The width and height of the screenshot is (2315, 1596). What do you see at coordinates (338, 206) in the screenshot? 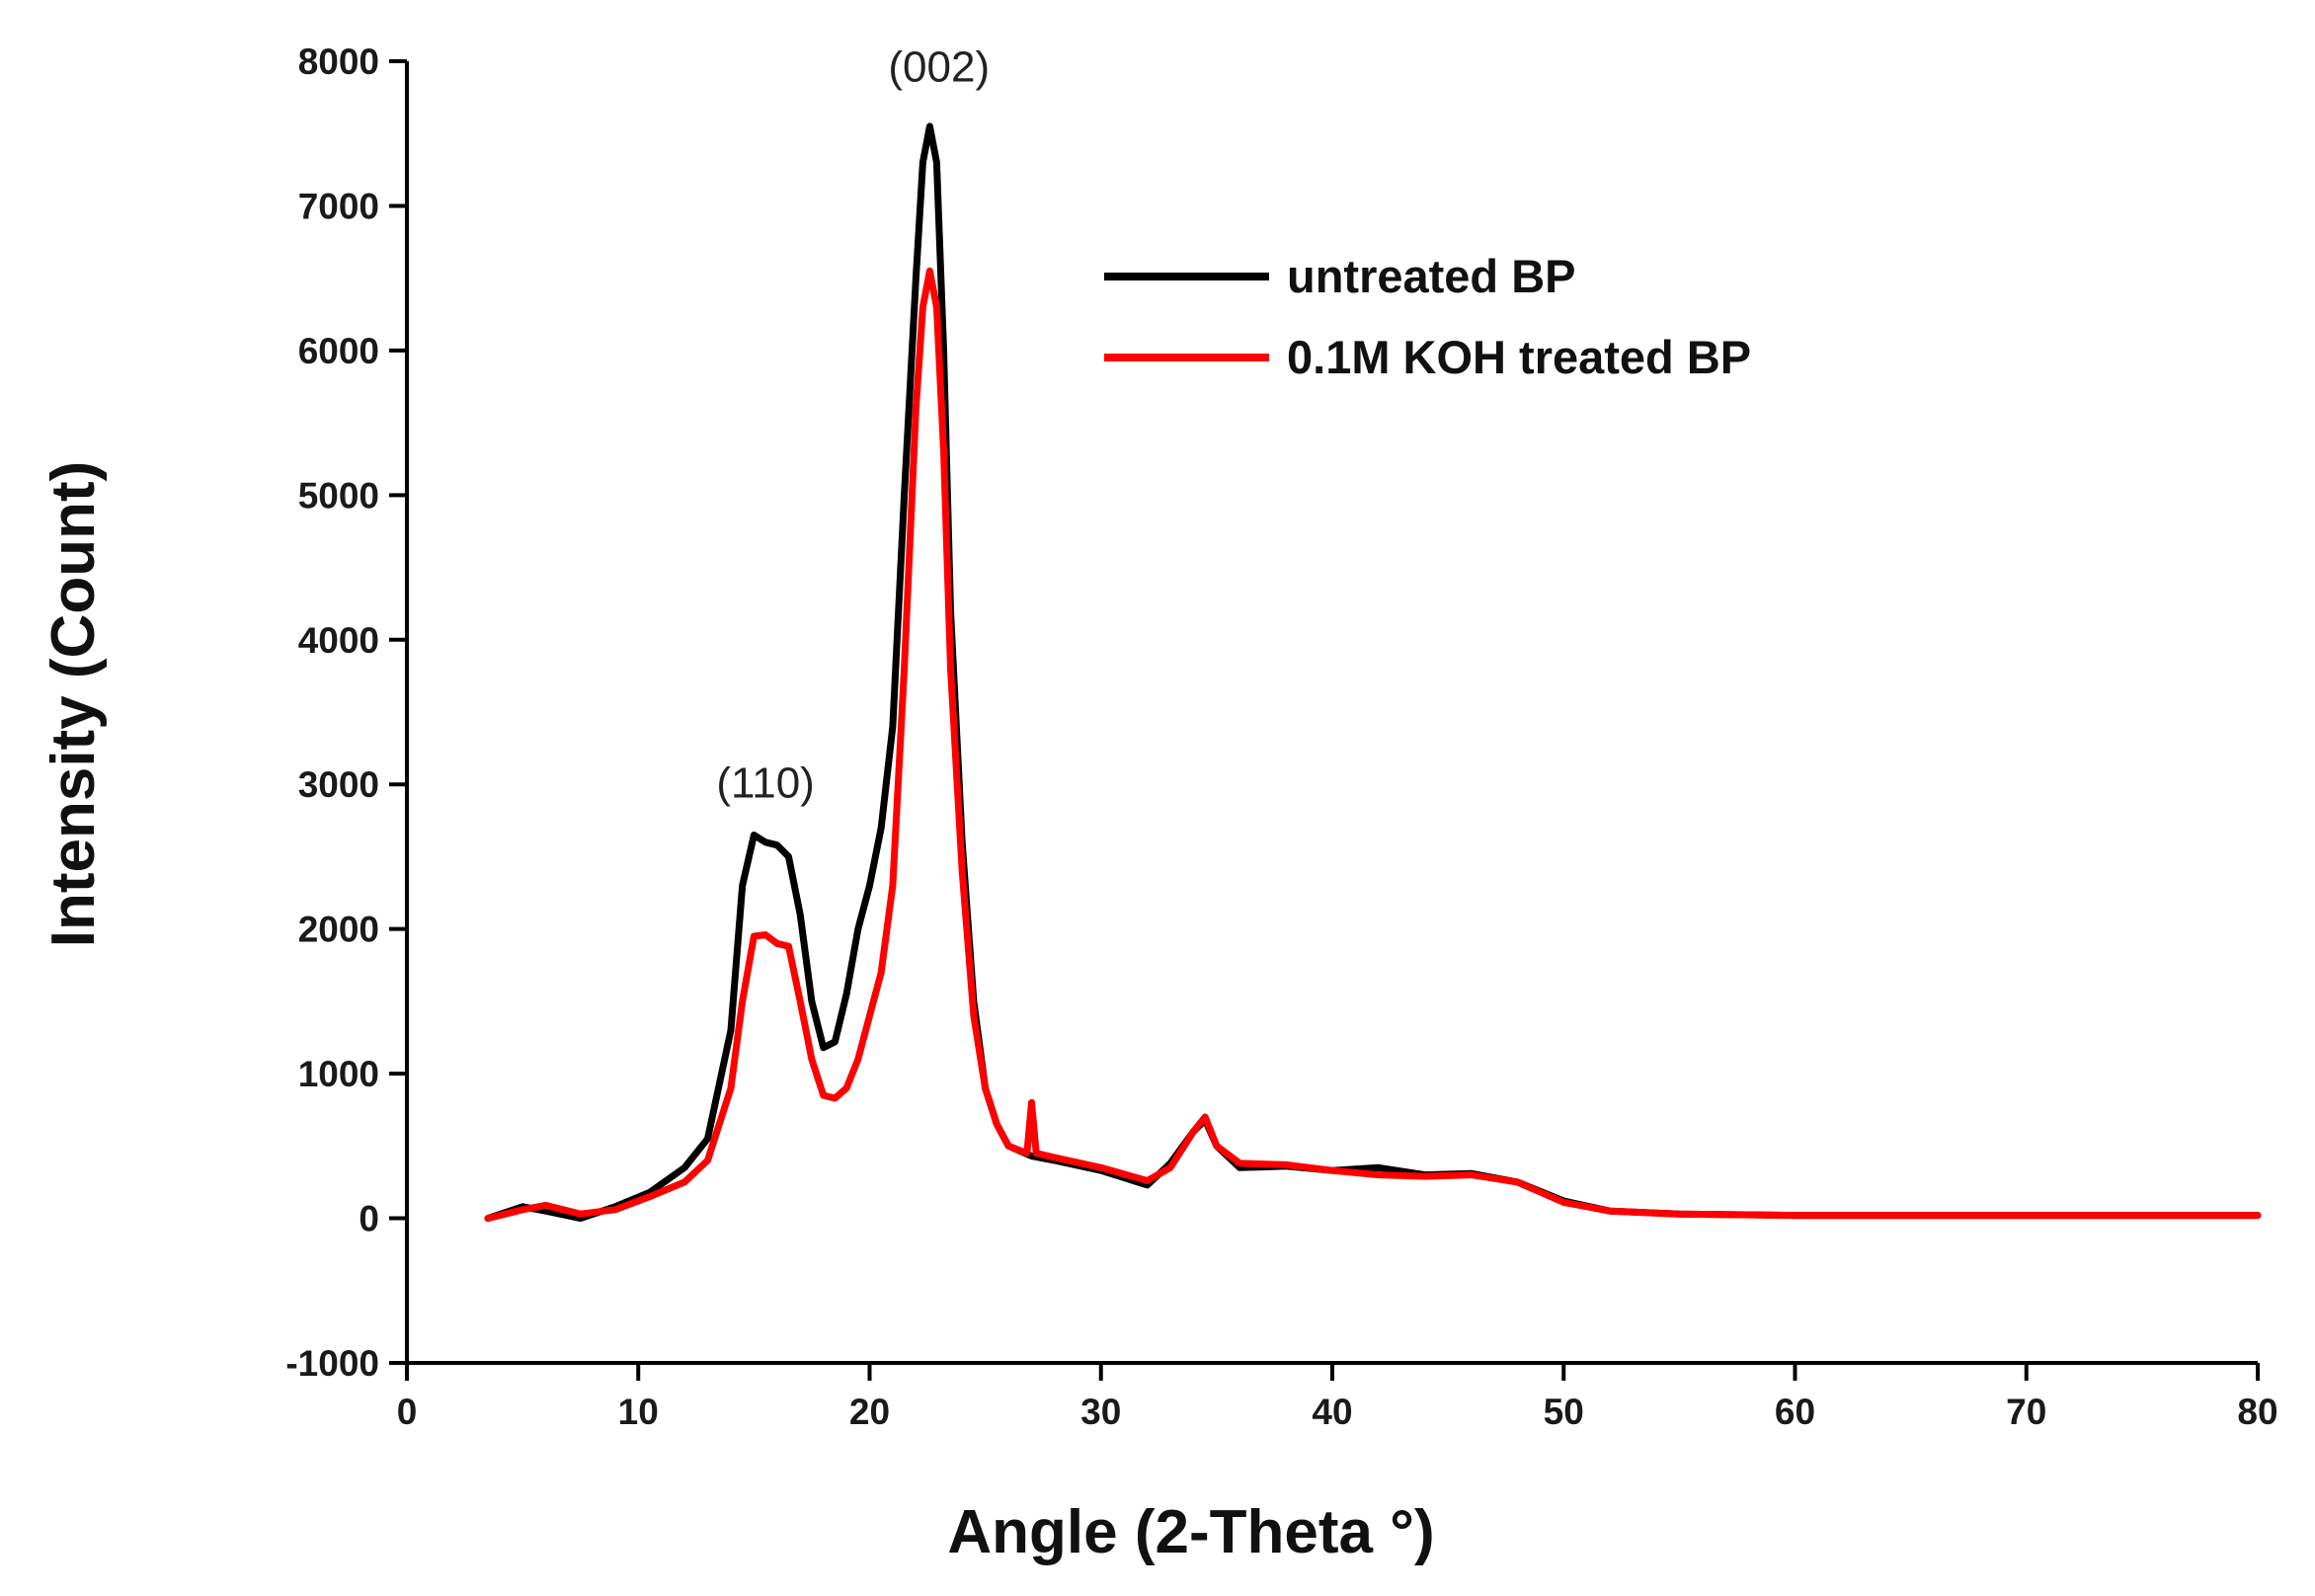
I see `y-tick-label: 7000` at bounding box center [338, 206].